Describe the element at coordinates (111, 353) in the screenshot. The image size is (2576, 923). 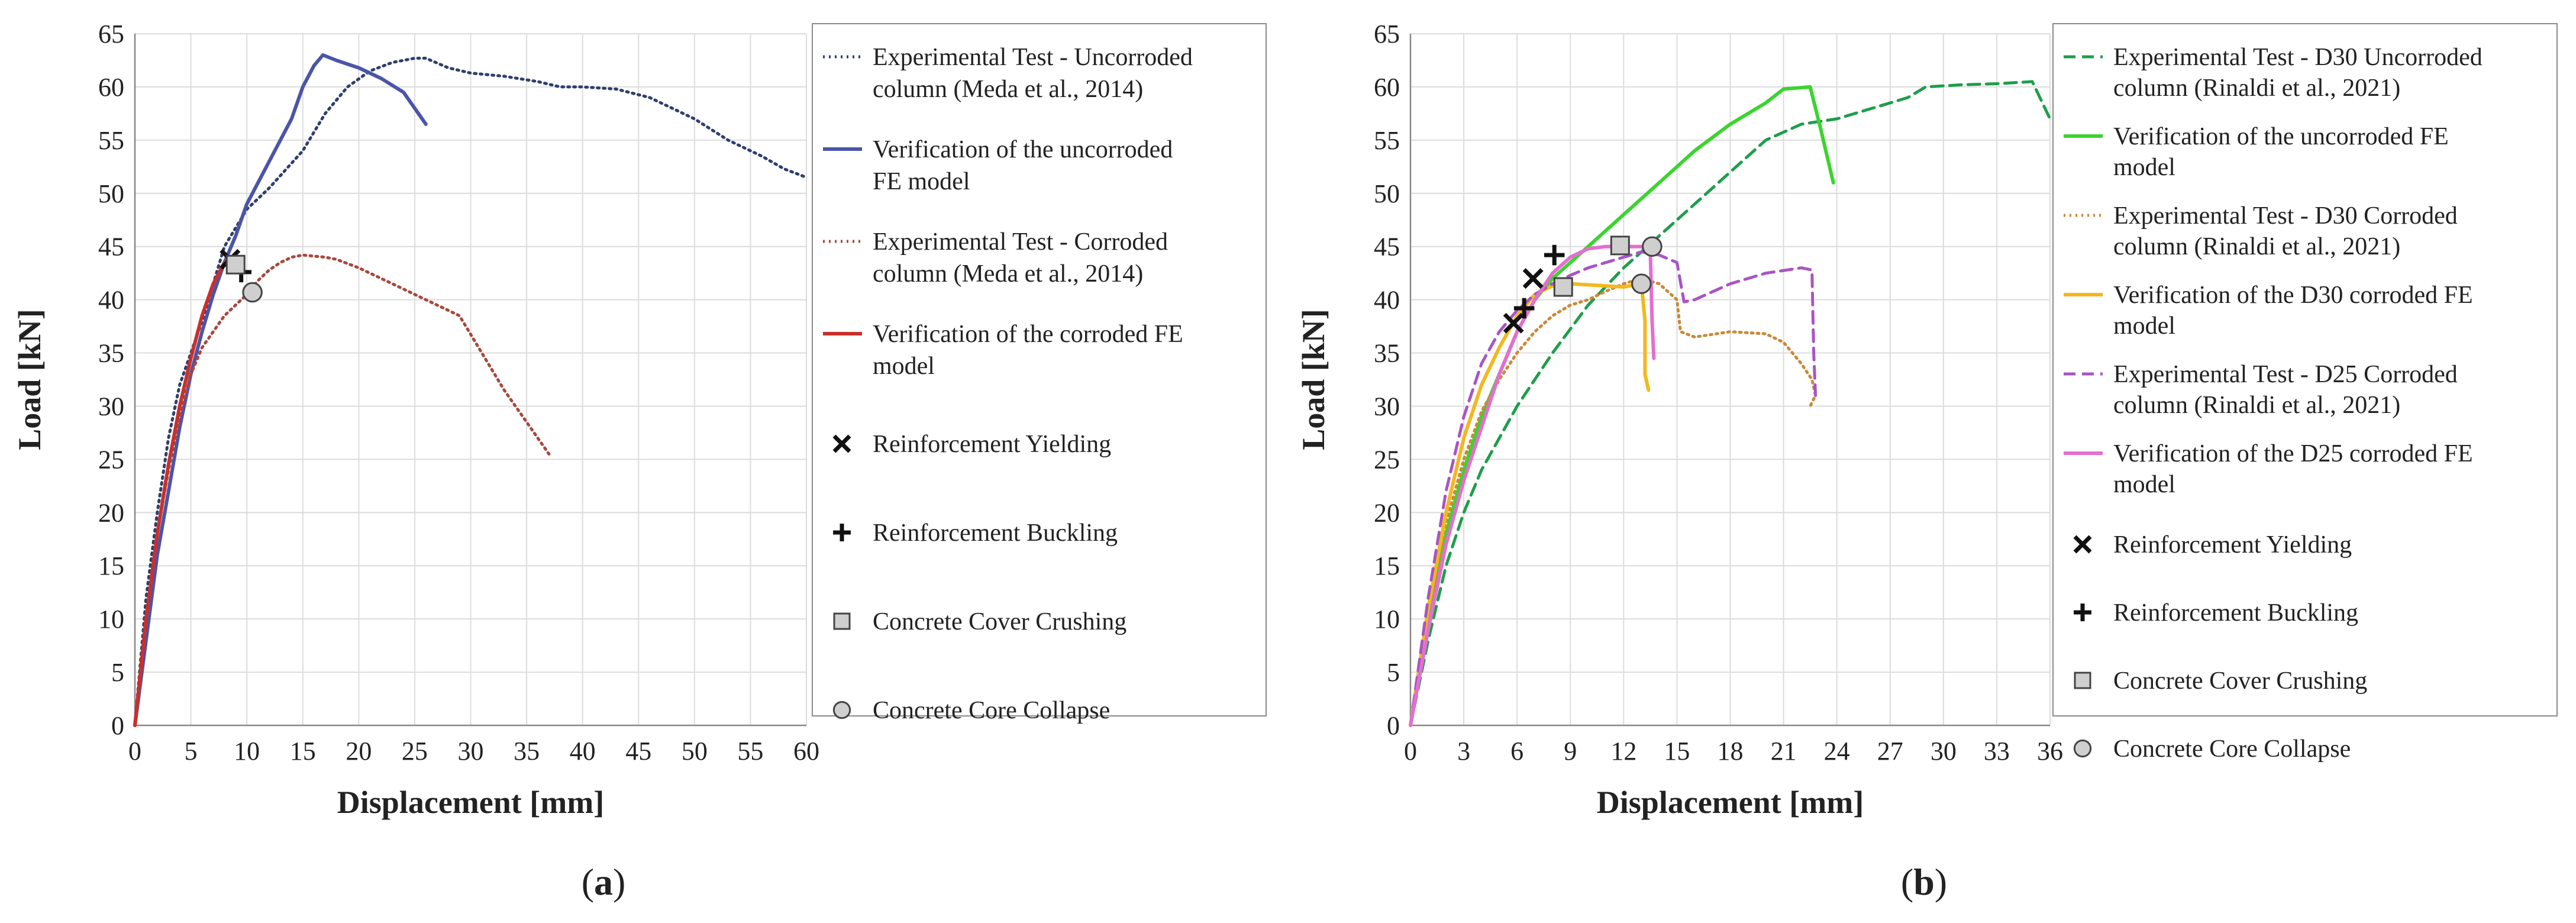
I see `y-tick-label: 35` at that location.